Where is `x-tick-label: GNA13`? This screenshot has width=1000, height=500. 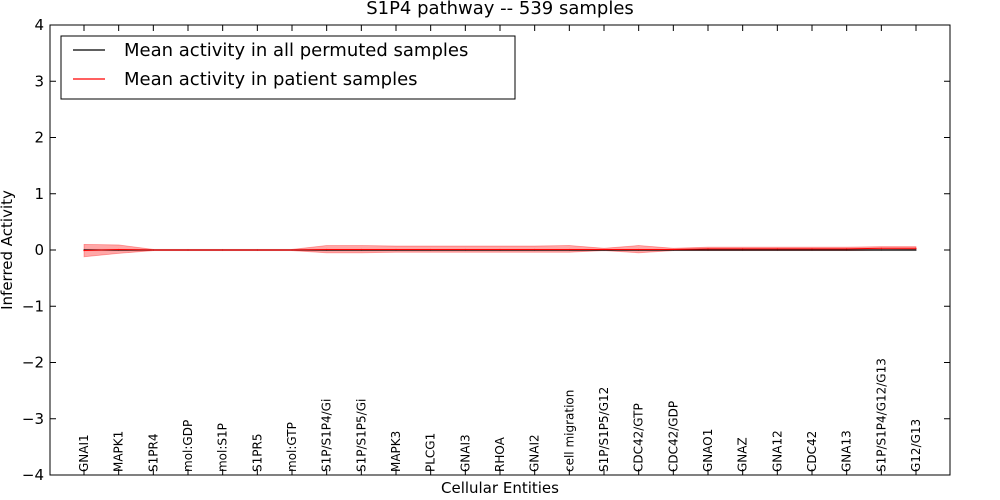
x-tick-label: GNA13 is located at coordinates (847, 451).